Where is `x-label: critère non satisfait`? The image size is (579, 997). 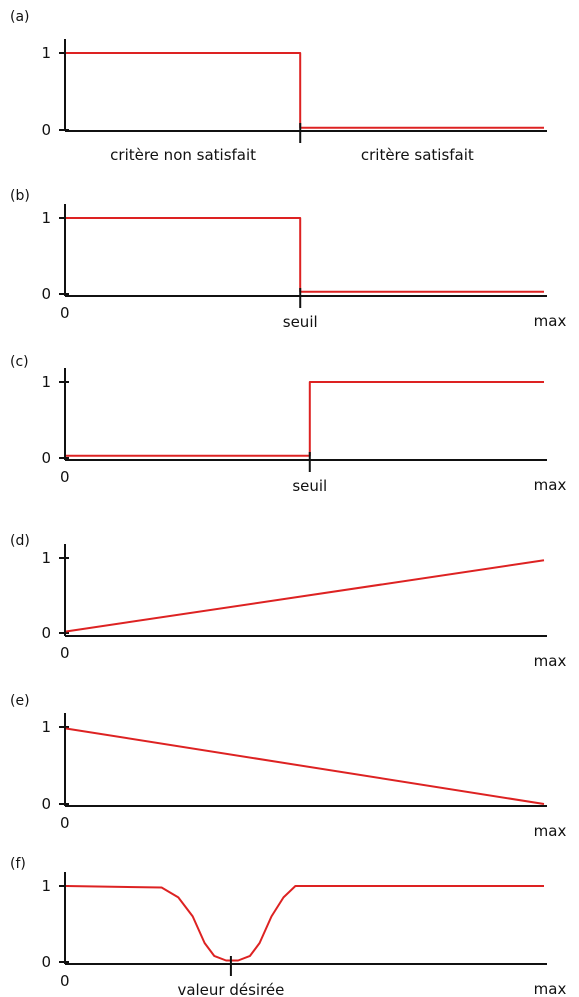
x-label: critère non satisfait is located at coordinates (183, 155).